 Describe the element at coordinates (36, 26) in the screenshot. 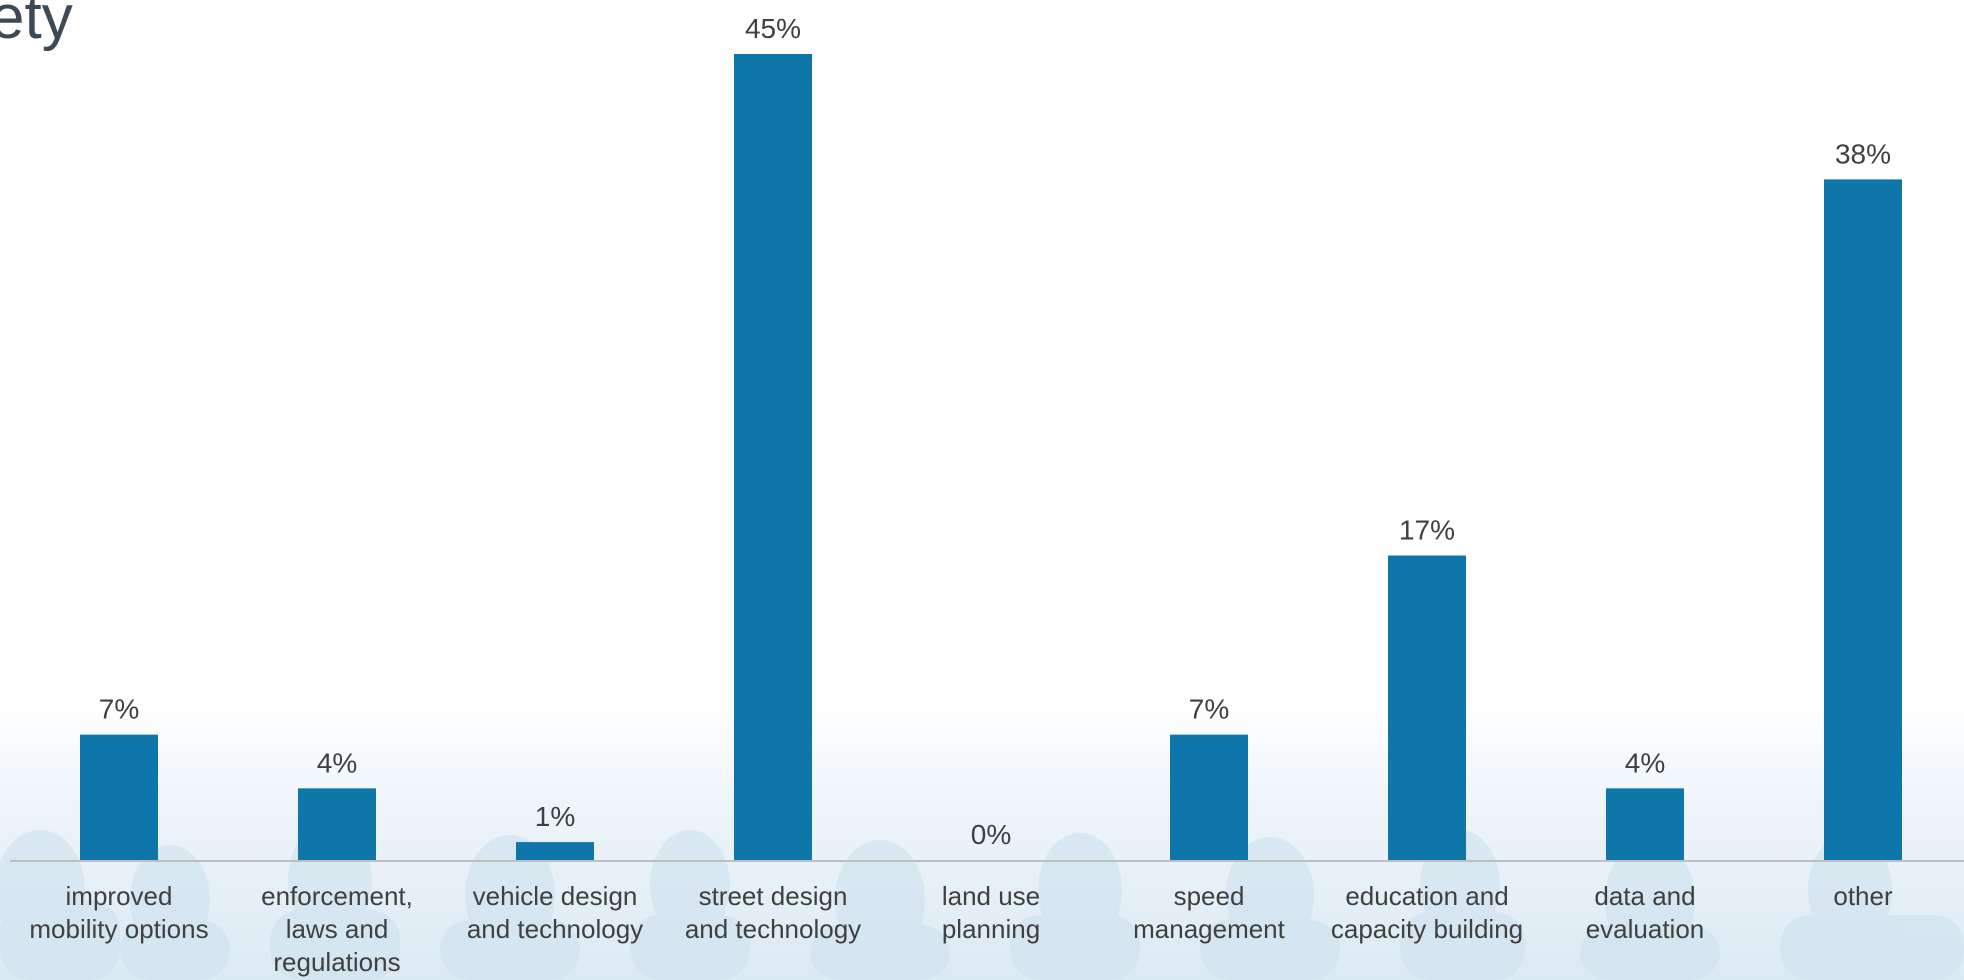

I see `page-title: ety` at that location.